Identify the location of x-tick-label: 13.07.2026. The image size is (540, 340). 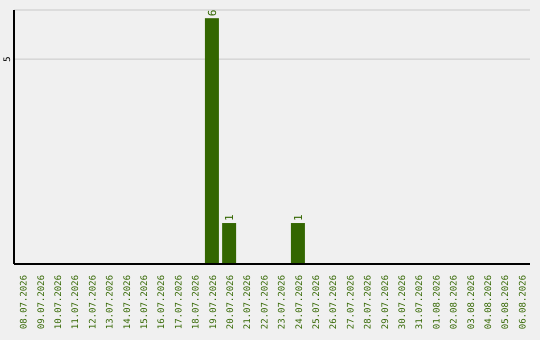
(111, 302).